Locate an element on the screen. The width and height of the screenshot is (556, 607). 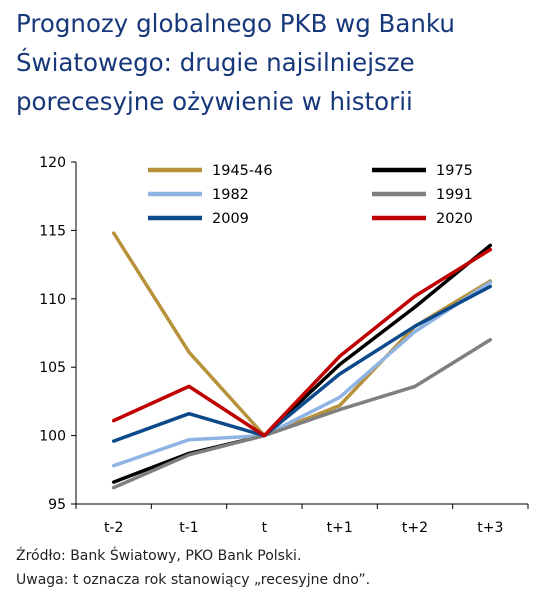
x-tick-label: t is located at coordinates (265, 528).